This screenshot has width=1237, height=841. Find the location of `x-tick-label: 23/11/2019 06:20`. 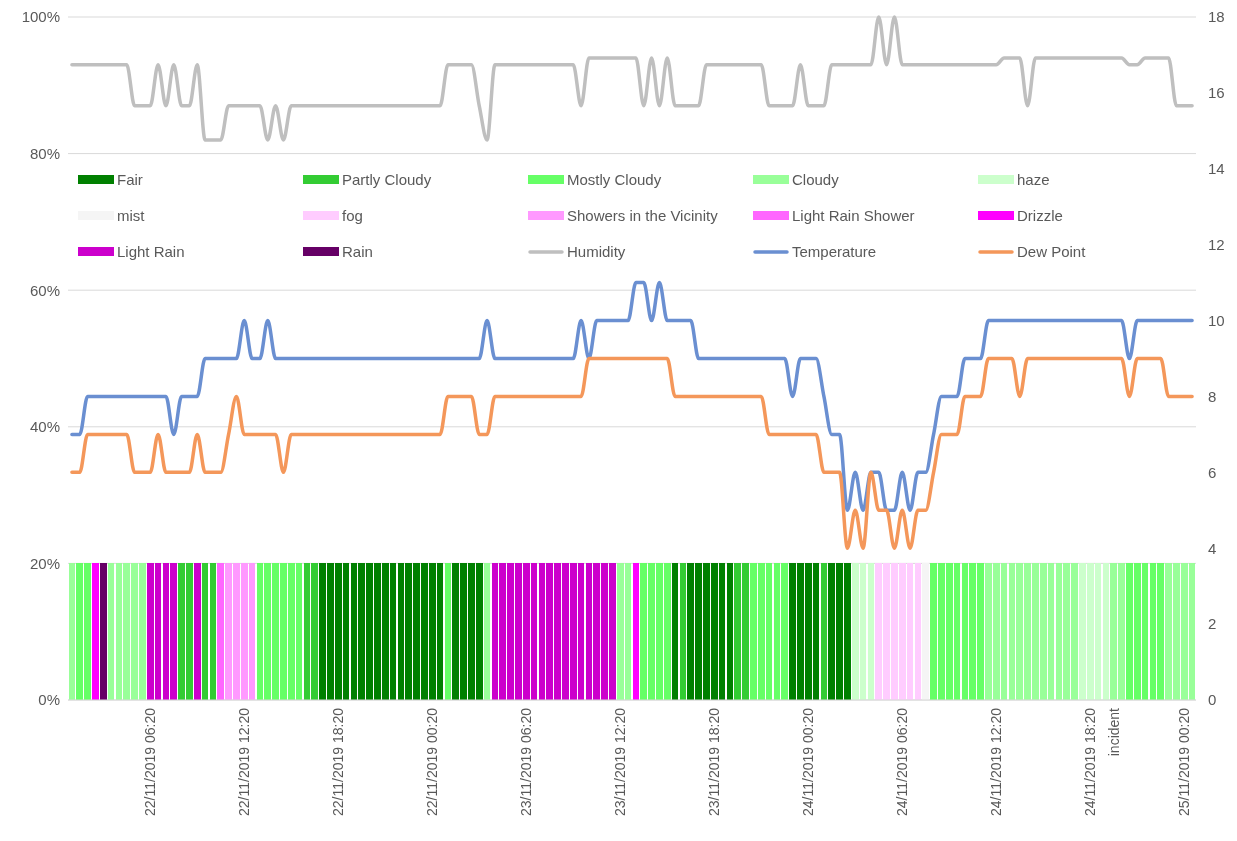

x-tick-label: 23/11/2019 06:20 is located at coordinates (526, 761).